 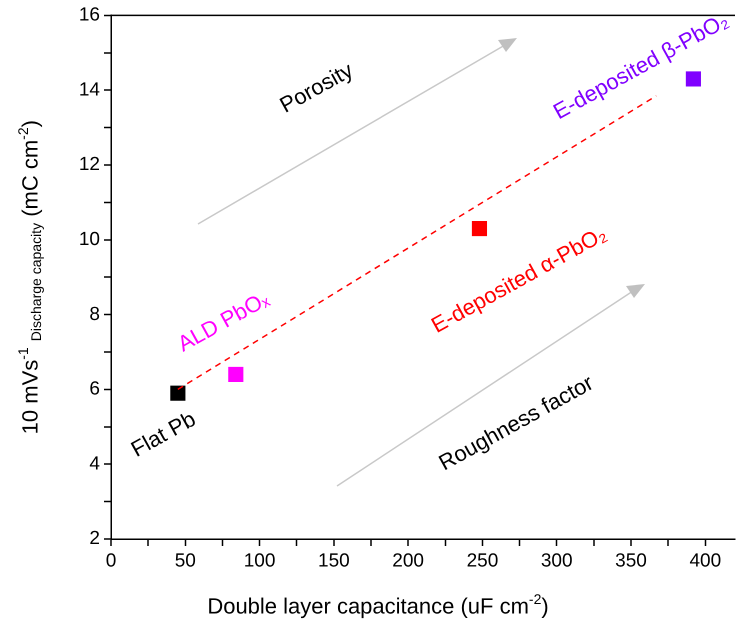 I want to click on y-tick-label: 10, so click(x=89, y=239).